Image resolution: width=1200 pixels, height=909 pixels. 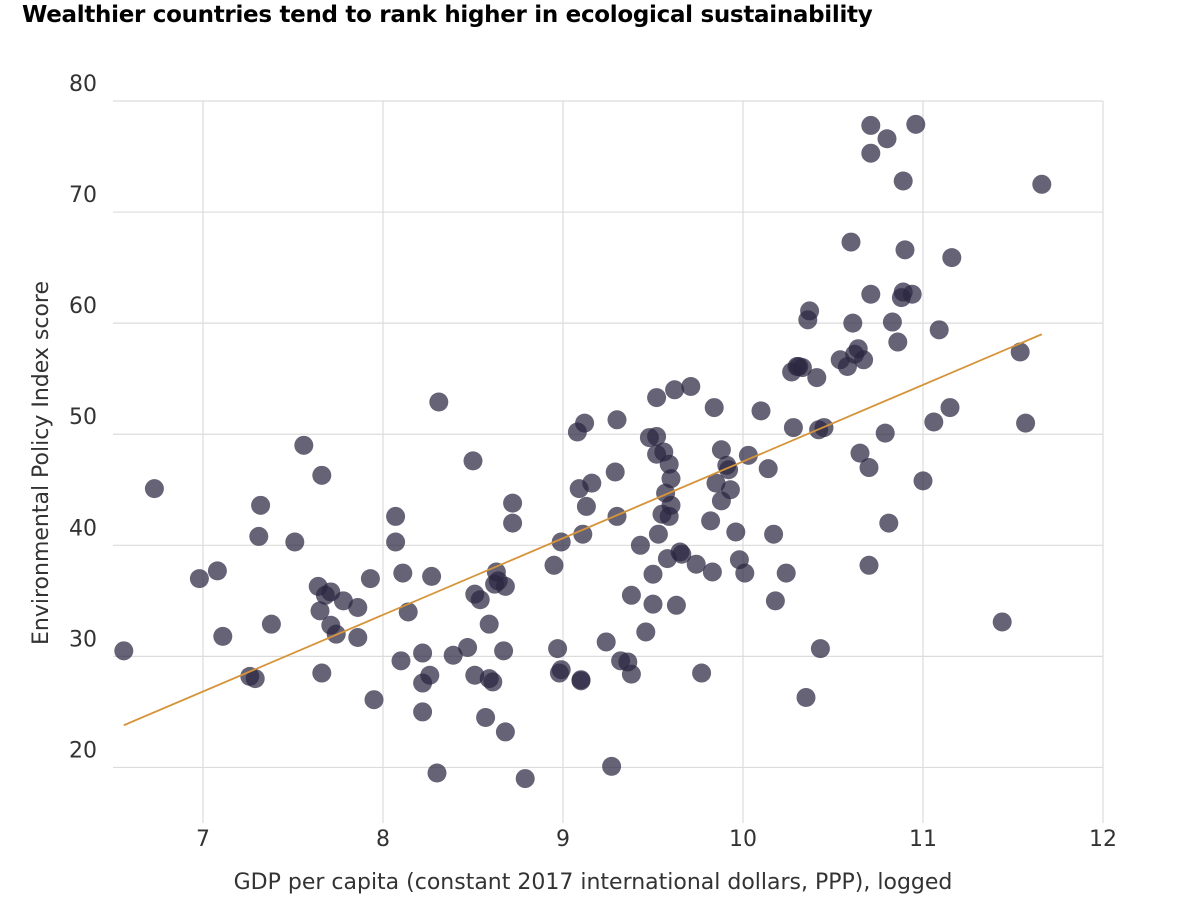 I want to click on y-axis-ticks: 20 30 40 50 60 70 80, so click(x=83, y=417).